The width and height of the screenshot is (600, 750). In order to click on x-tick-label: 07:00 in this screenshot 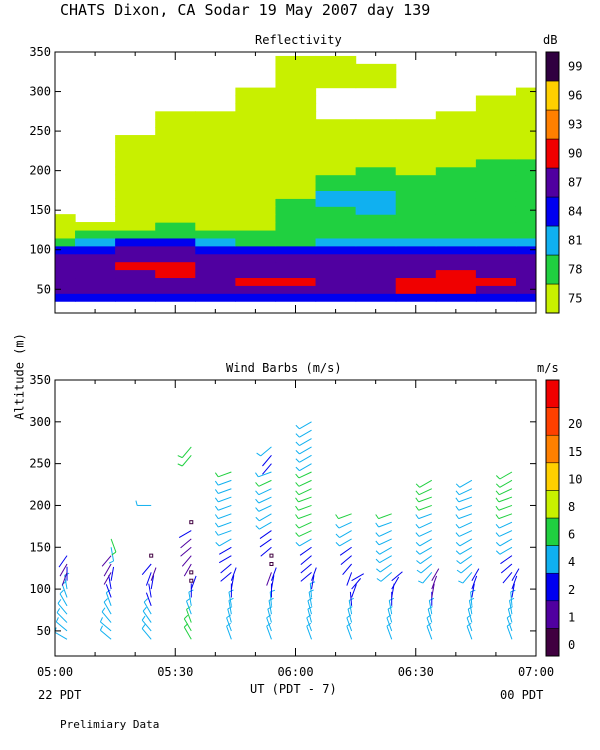, I will do `click(536, 672)`.